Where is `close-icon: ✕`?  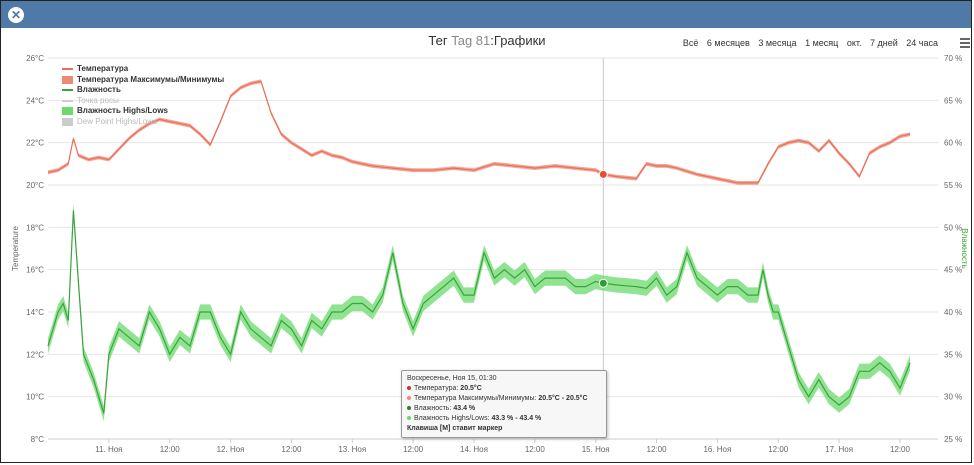 close-icon: ✕ is located at coordinates (16, 15).